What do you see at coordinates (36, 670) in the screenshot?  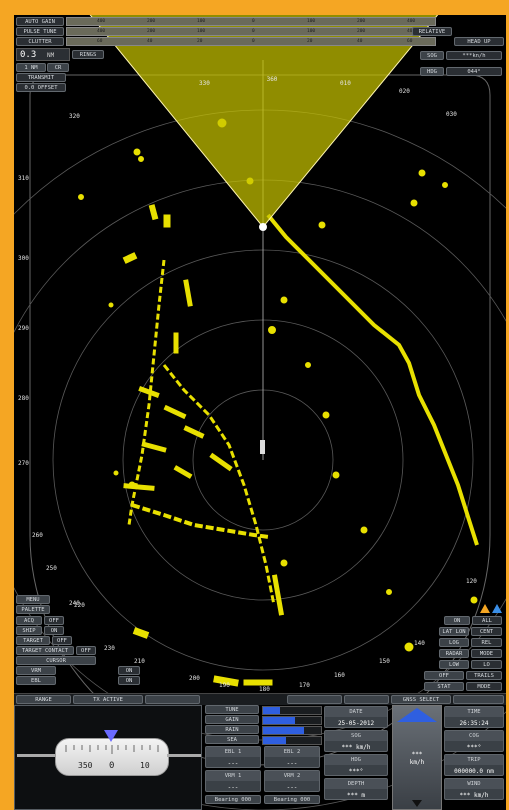 I see `vrm-button: VRM` at bounding box center [36, 670].